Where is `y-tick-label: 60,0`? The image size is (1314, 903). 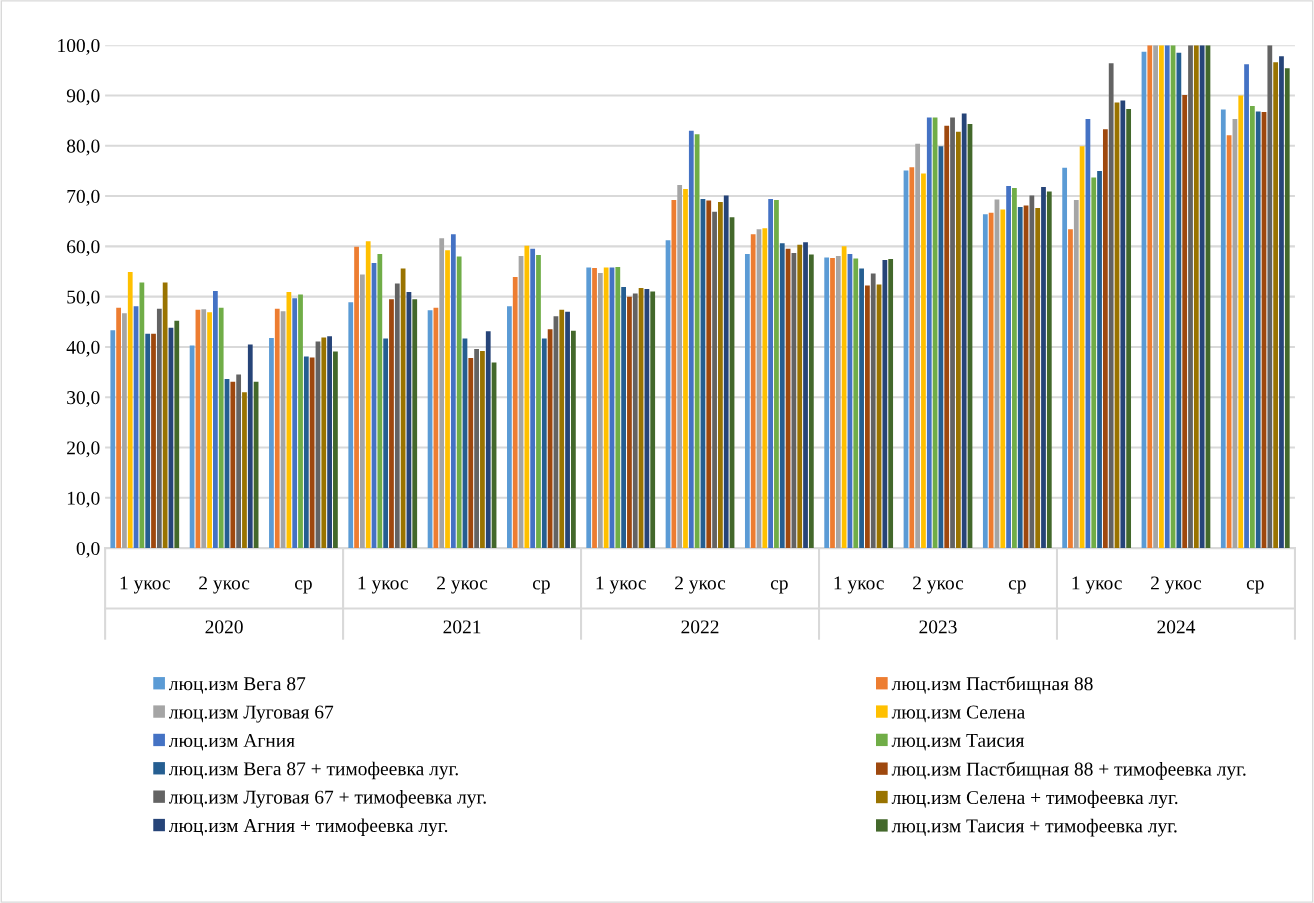
y-tick-label: 60,0 is located at coordinates (83, 248).